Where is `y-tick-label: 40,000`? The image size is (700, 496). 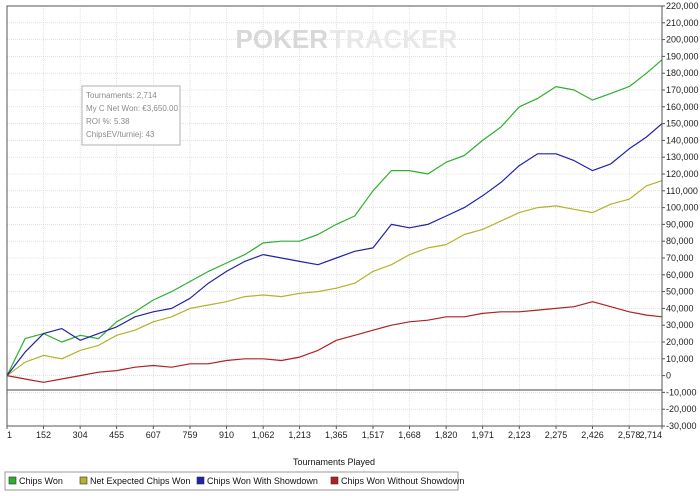 y-tick-label: 40,000 is located at coordinates (680, 308).